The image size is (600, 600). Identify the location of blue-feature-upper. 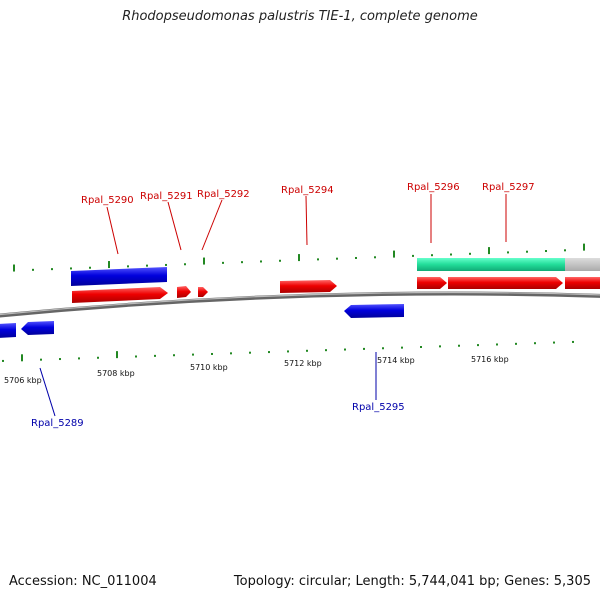
(119, 276).